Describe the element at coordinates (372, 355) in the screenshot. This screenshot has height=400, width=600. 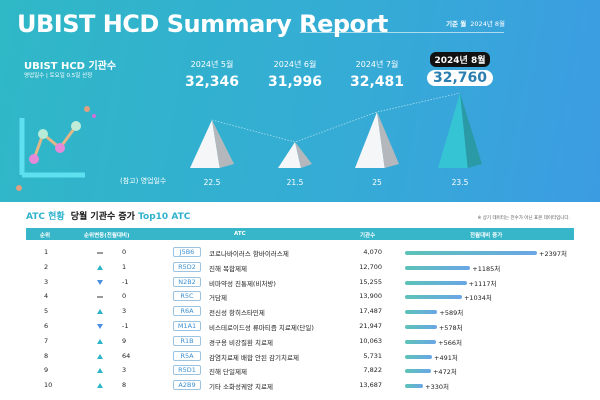
I see `institution-count: 5,731` at that location.